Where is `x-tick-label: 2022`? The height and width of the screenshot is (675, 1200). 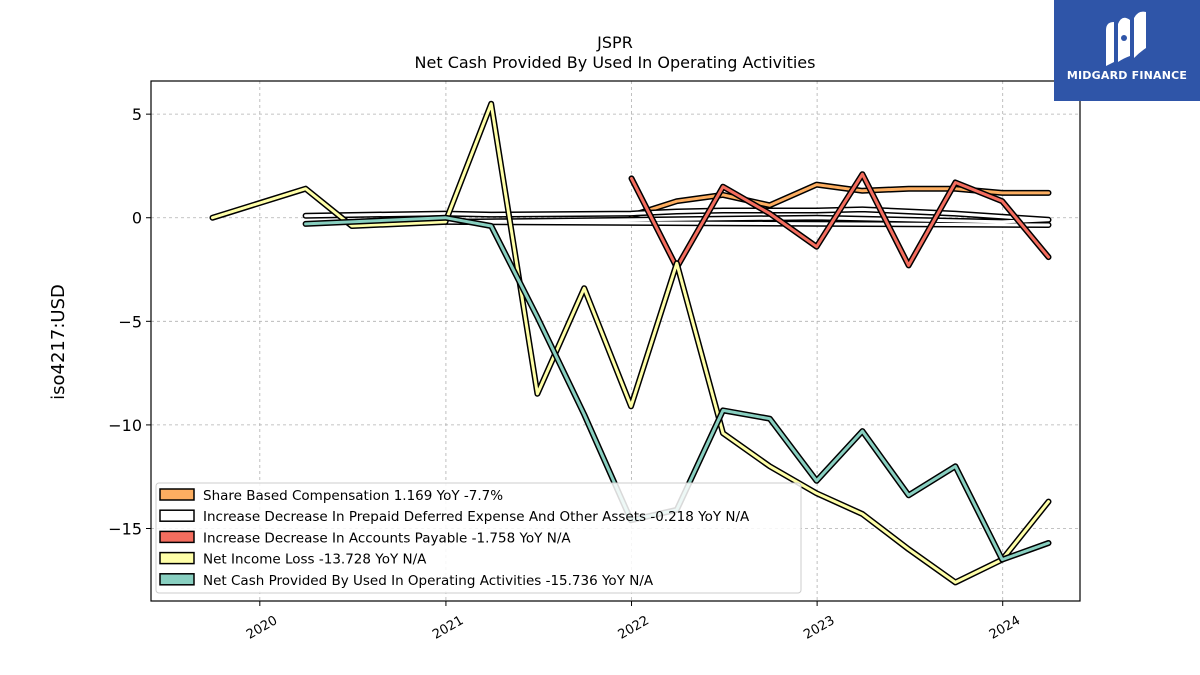 x-tick-label: 2022 is located at coordinates (634, 628).